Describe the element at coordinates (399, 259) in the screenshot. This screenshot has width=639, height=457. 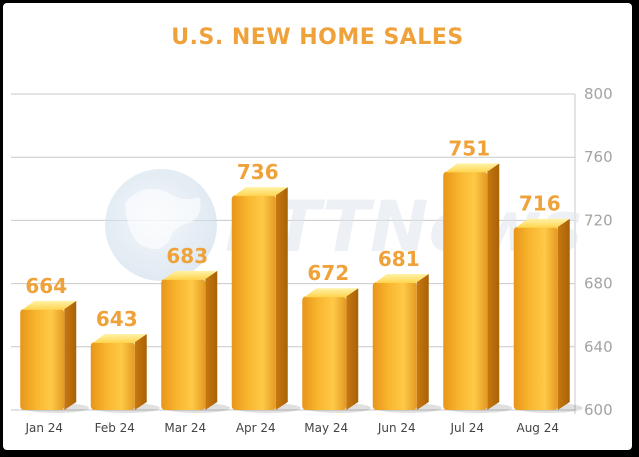
I see `bar-value-label: 681` at that location.